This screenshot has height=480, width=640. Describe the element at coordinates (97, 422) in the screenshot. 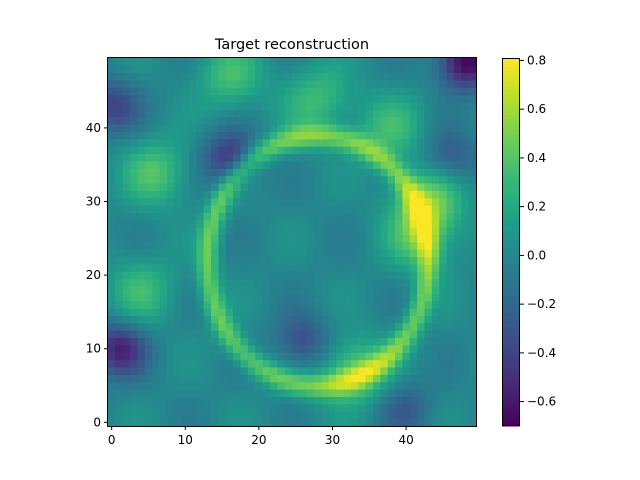

I see `y-tick-label: 0` at that location.